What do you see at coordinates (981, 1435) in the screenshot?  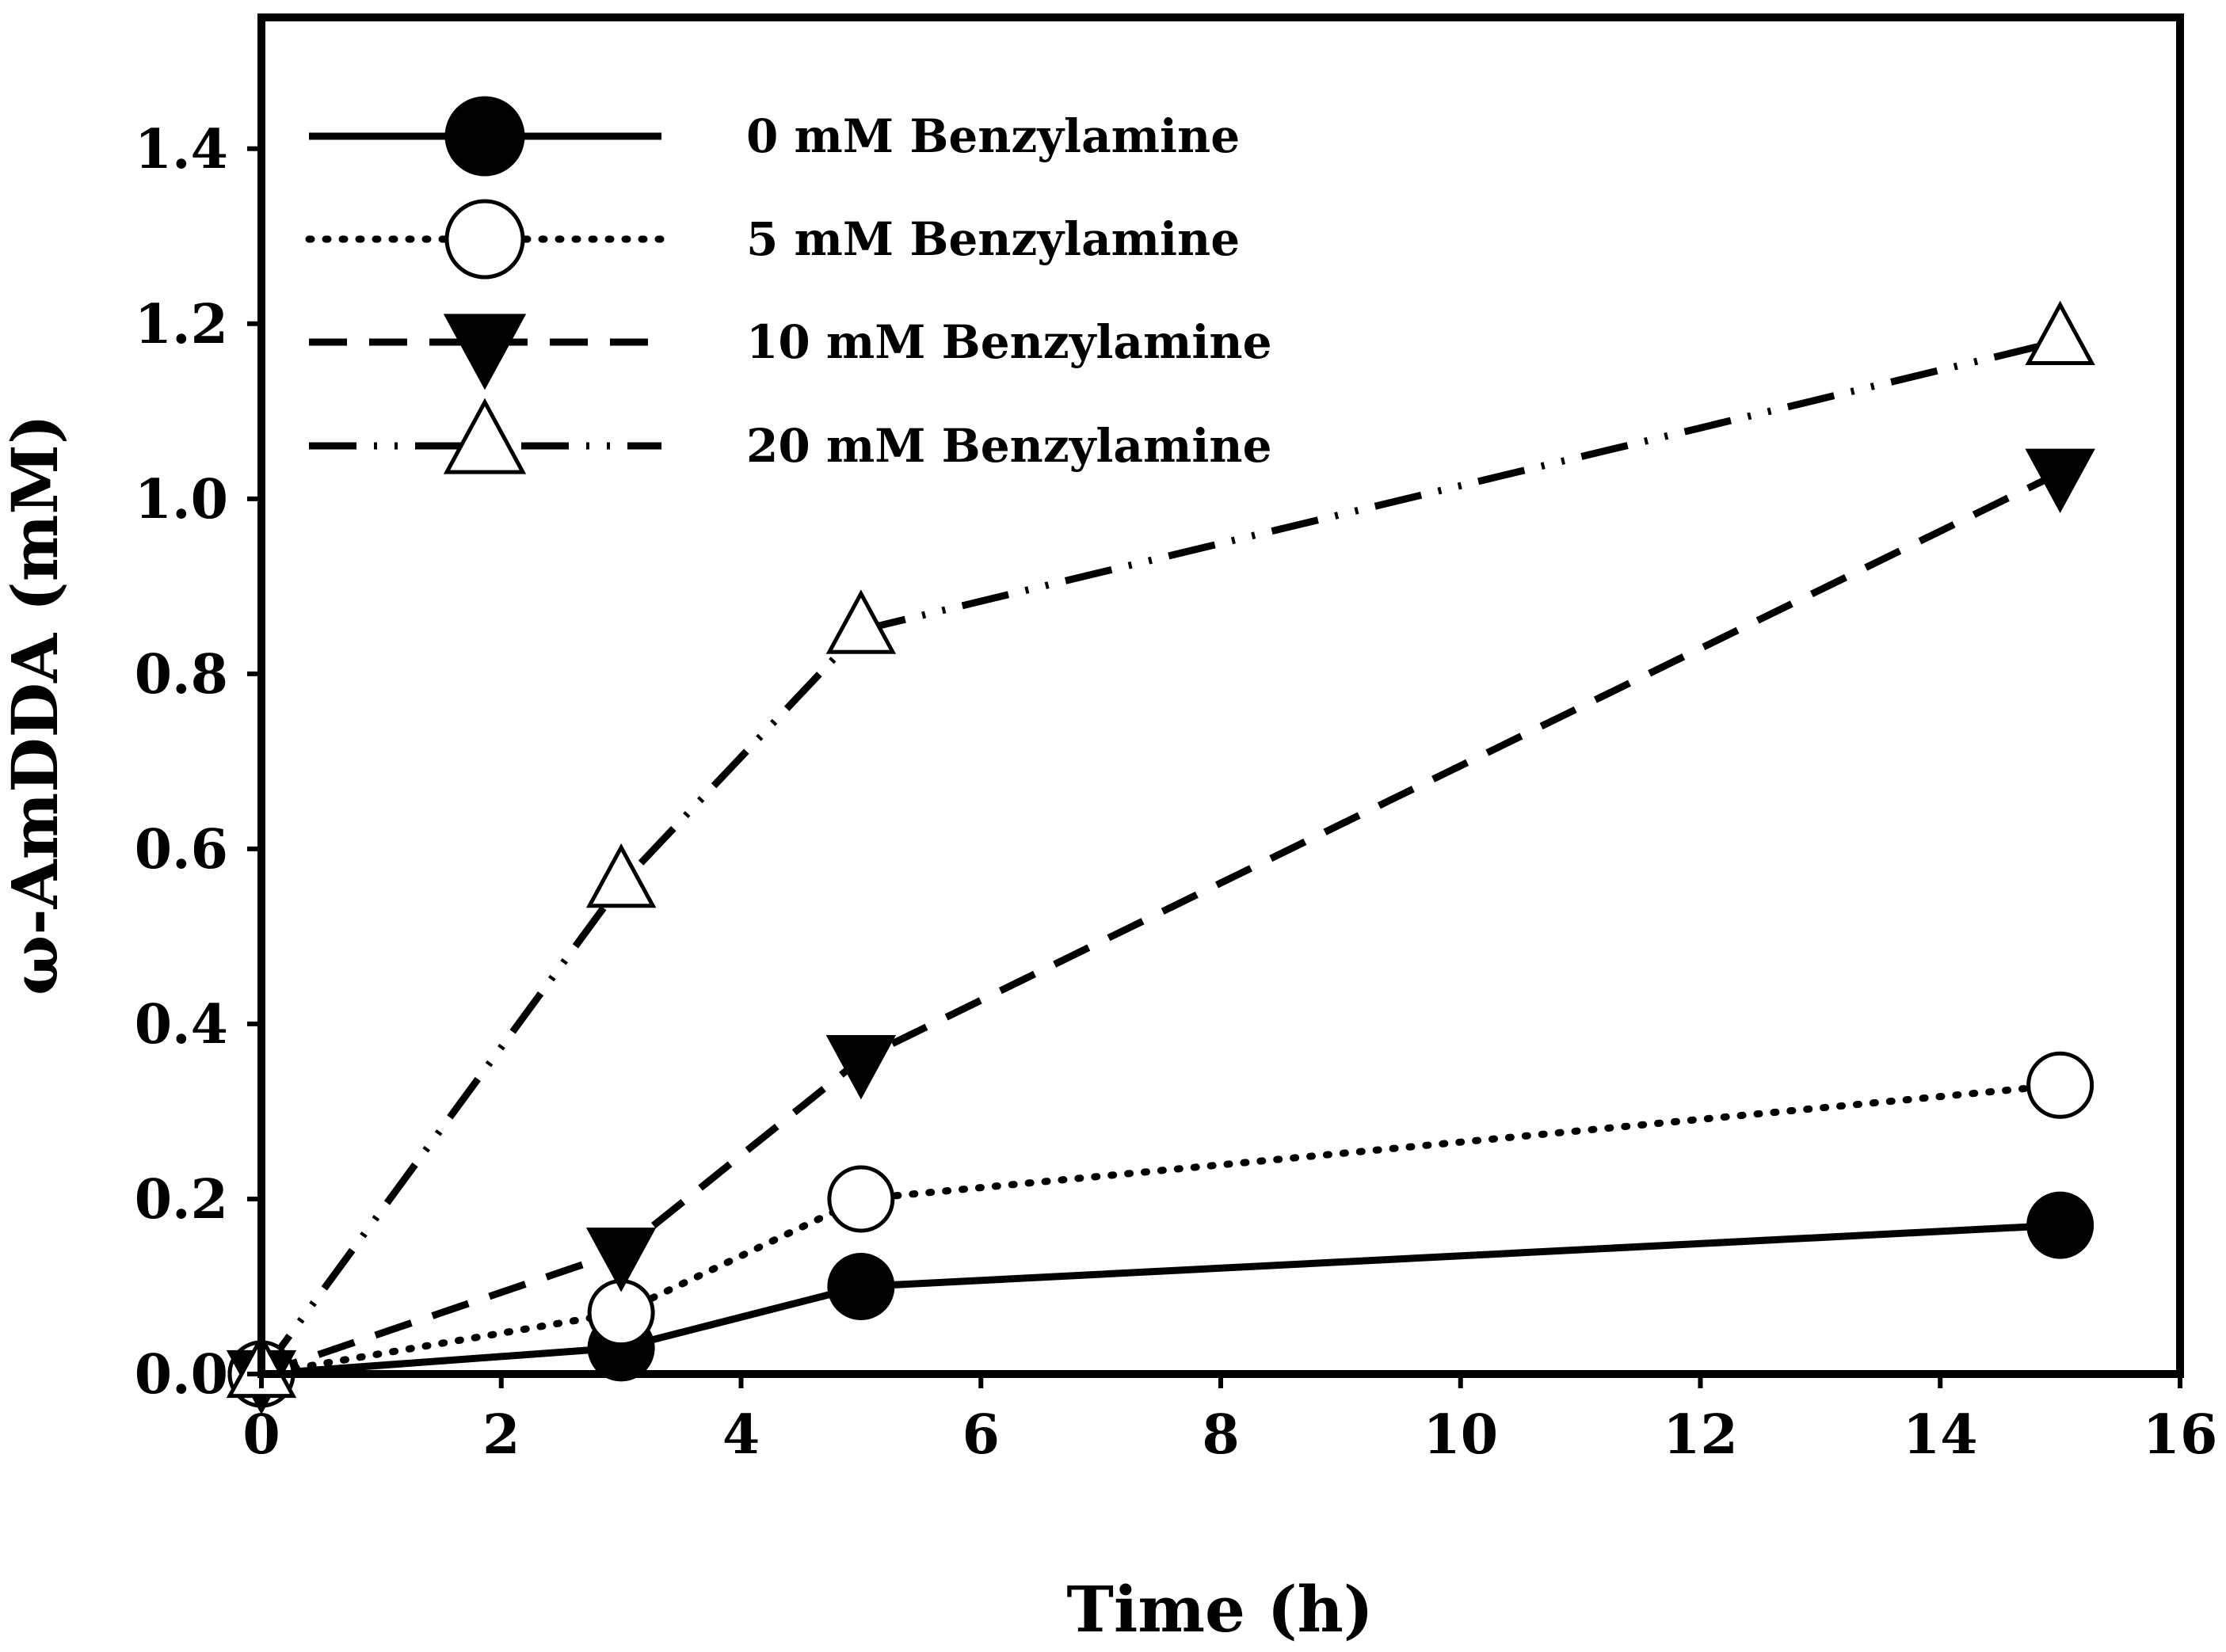 I see `x-tick-label: 6` at bounding box center [981, 1435].